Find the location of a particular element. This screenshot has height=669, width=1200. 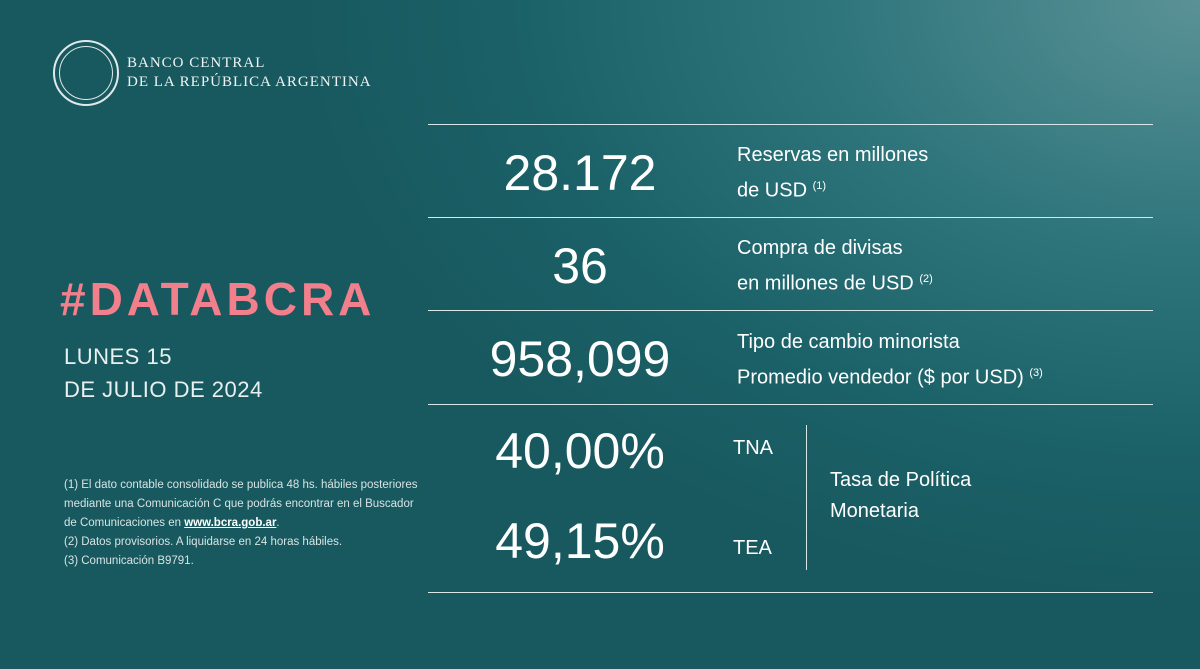

fx-purchase-label: Compra de divisas en millones de USD (2) is located at coordinates (835, 266).